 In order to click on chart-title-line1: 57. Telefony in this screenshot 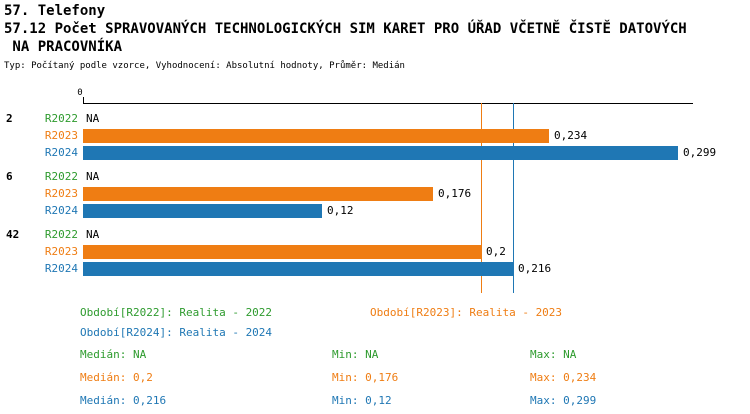, I will do `click(55, 11)`.